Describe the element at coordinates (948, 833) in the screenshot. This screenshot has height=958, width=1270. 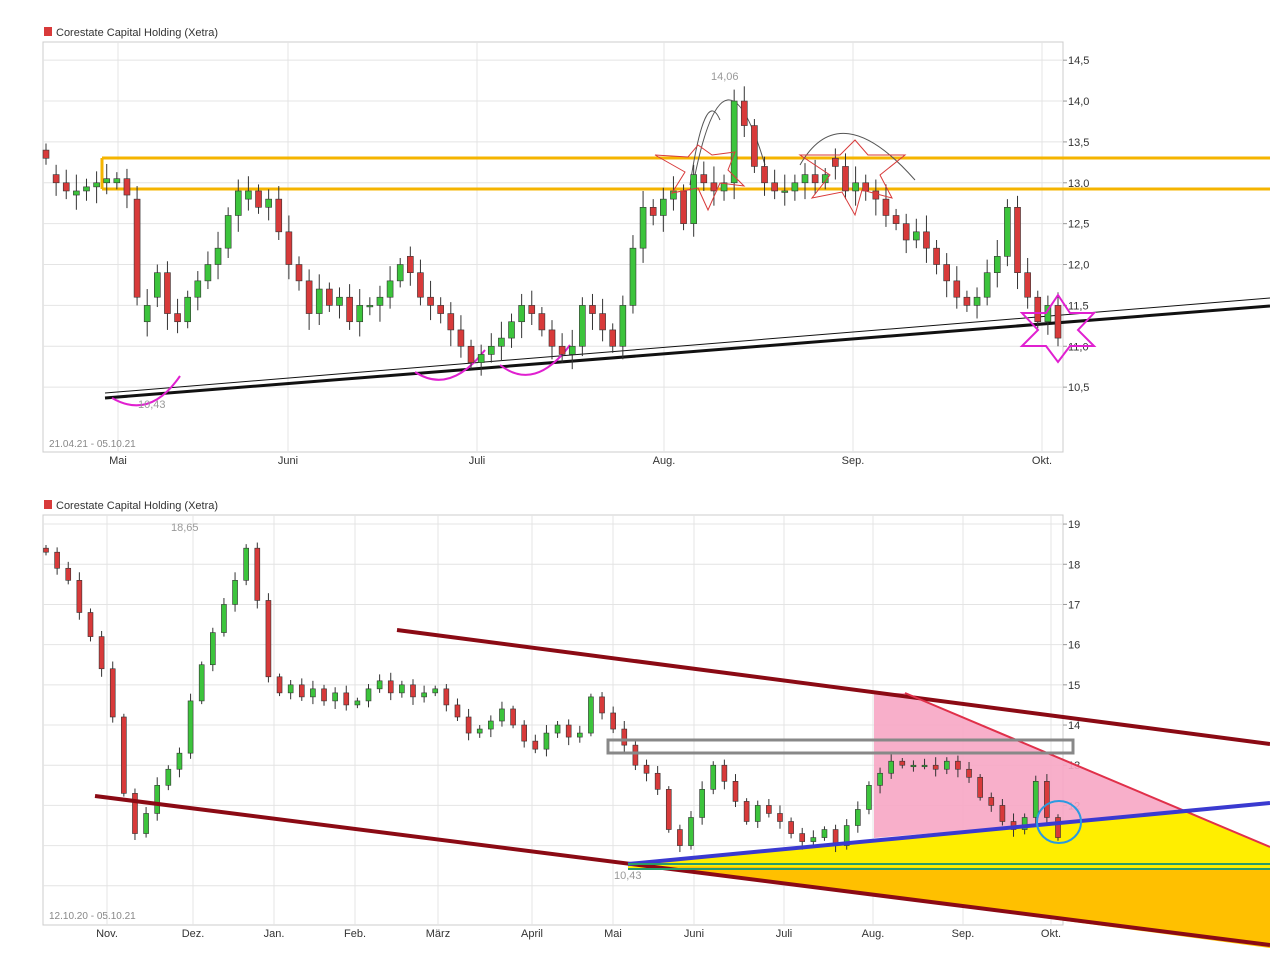
I see `bottom-blue-trendline` at that location.